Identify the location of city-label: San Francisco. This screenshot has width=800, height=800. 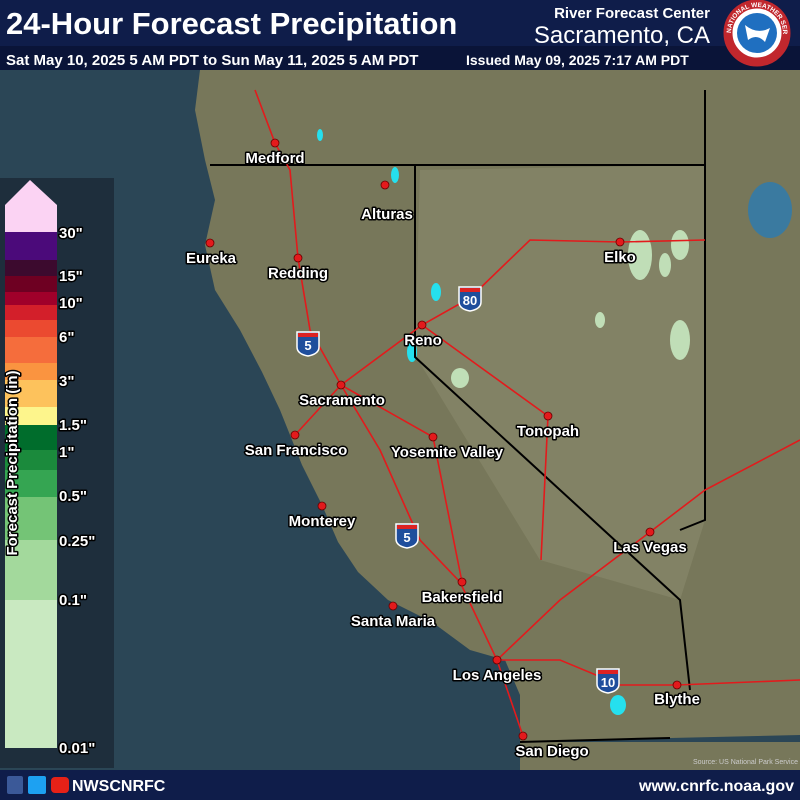
(296, 450).